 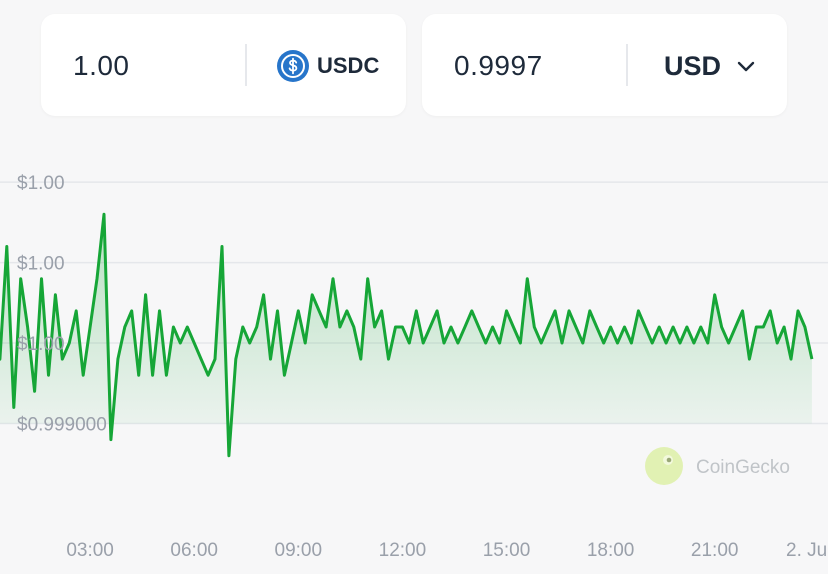 What do you see at coordinates (101, 65) in the screenshot?
I see `from-amount-input: 1.00` at bounding box center [101, 65].